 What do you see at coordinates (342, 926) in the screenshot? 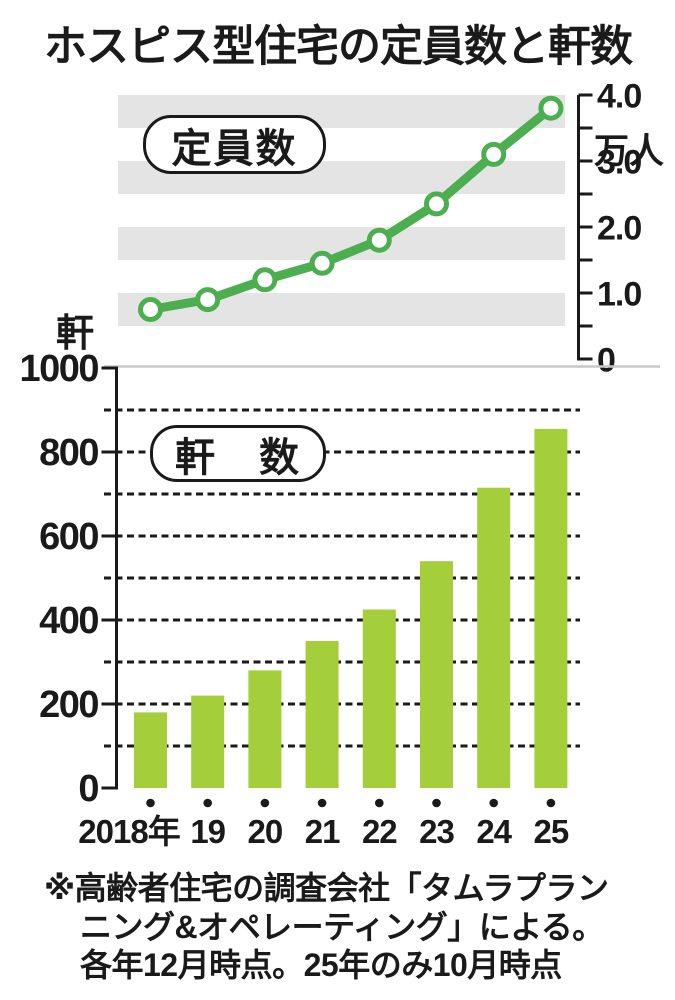
I see `footnote-line-2: ニング&オペレーティング」による。` at bounding box center [342, 926].